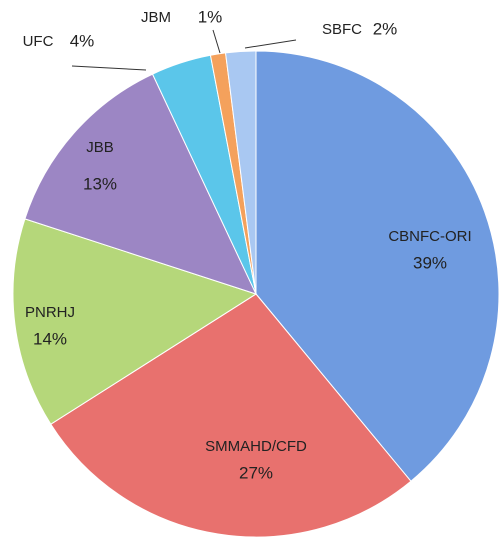 This screenshot has height=538, width=499. What do you see at coordinates (38, 41) in the screenshot?
I see `slice-label: UFC` at bounding box center [38, 41].